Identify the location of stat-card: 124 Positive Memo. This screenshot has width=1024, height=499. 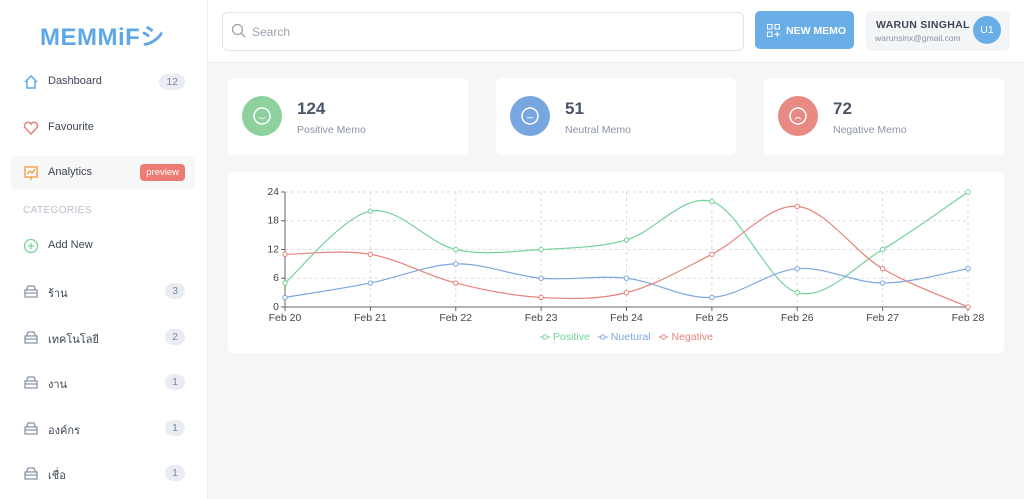
(348, 116).